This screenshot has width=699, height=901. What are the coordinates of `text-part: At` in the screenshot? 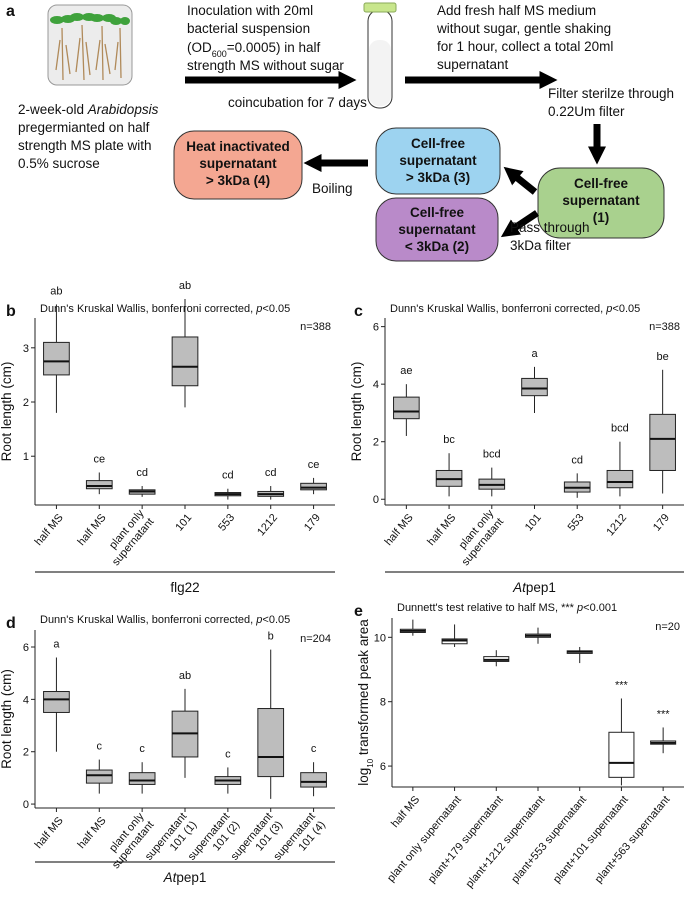 It's located at (170, 877).